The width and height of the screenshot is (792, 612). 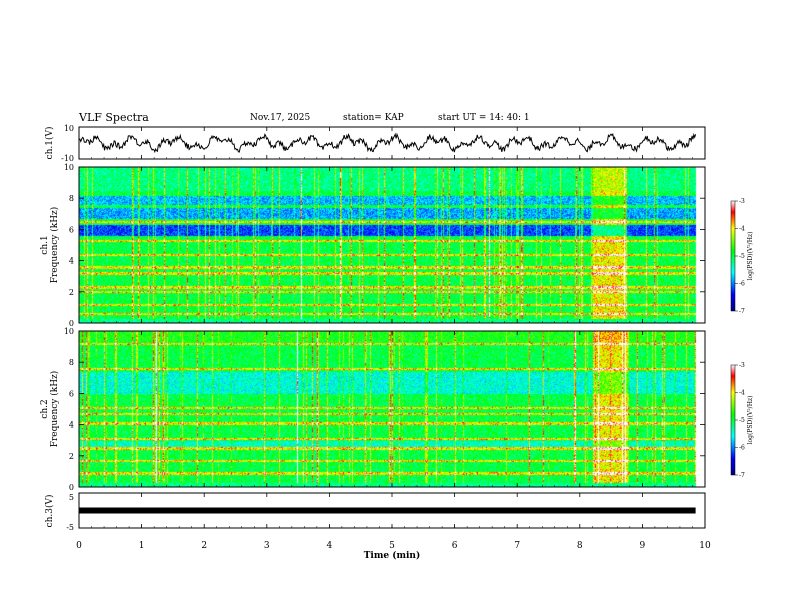 I want to click on x-tick-label: 8, so click(x=580, y=546).